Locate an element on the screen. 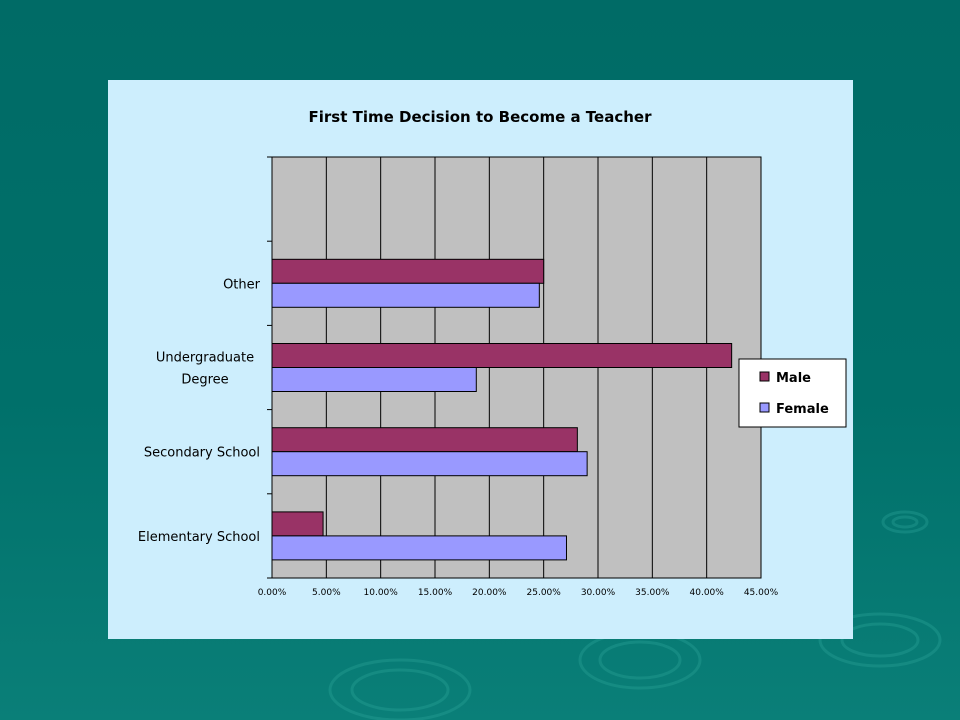 The image size is (960, 720). category-label: Elementary School is located at coordinates (199, 537).